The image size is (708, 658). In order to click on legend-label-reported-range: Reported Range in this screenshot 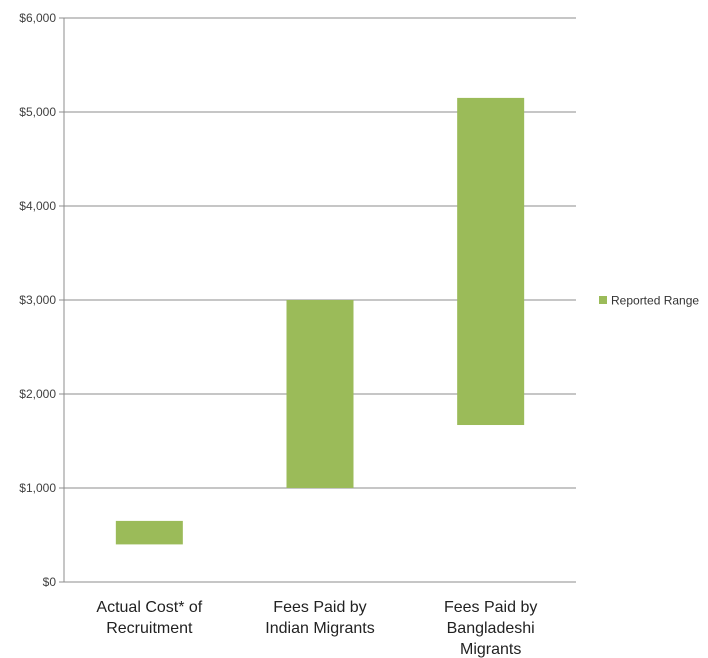, I will do `click(655, 301)`.